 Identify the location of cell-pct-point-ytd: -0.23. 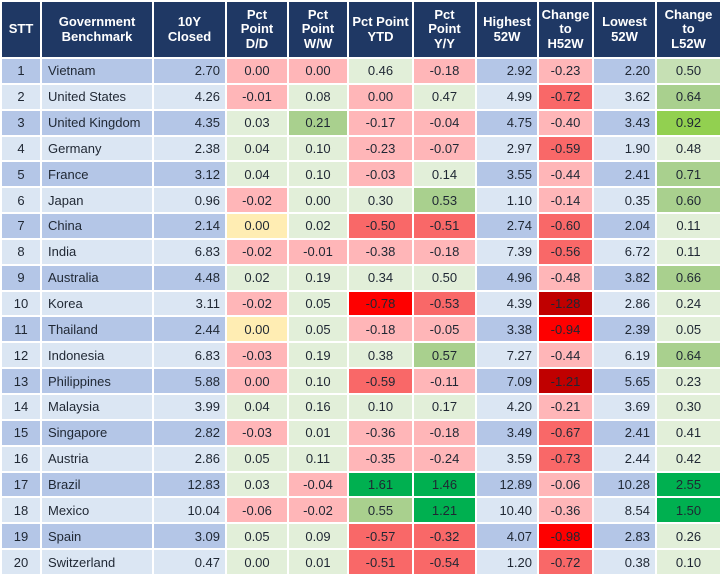
(380, 148).